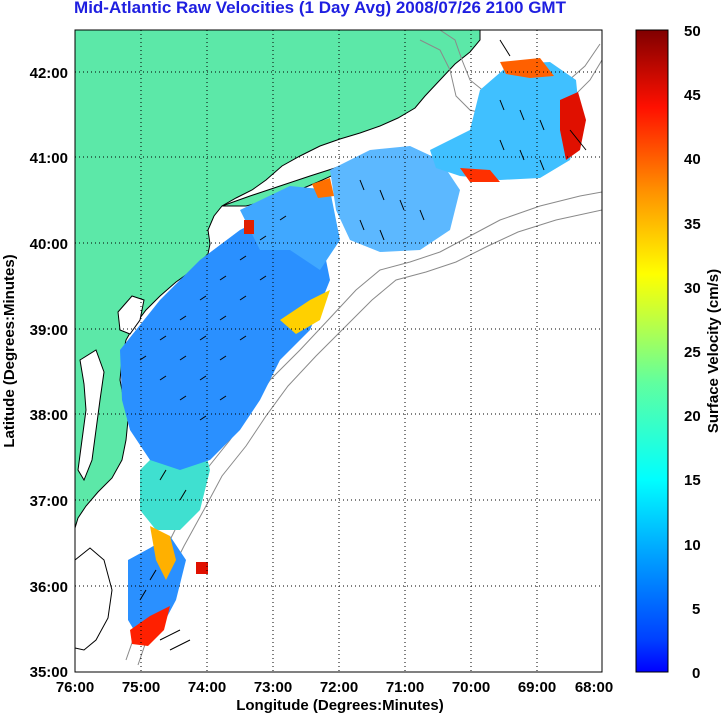 Image resolution: width=724 pixels, height=714 pixels. Describe the element at coordinates (49, 244) in the screenshot. I see `y-tick-label: 40:00` at that location.